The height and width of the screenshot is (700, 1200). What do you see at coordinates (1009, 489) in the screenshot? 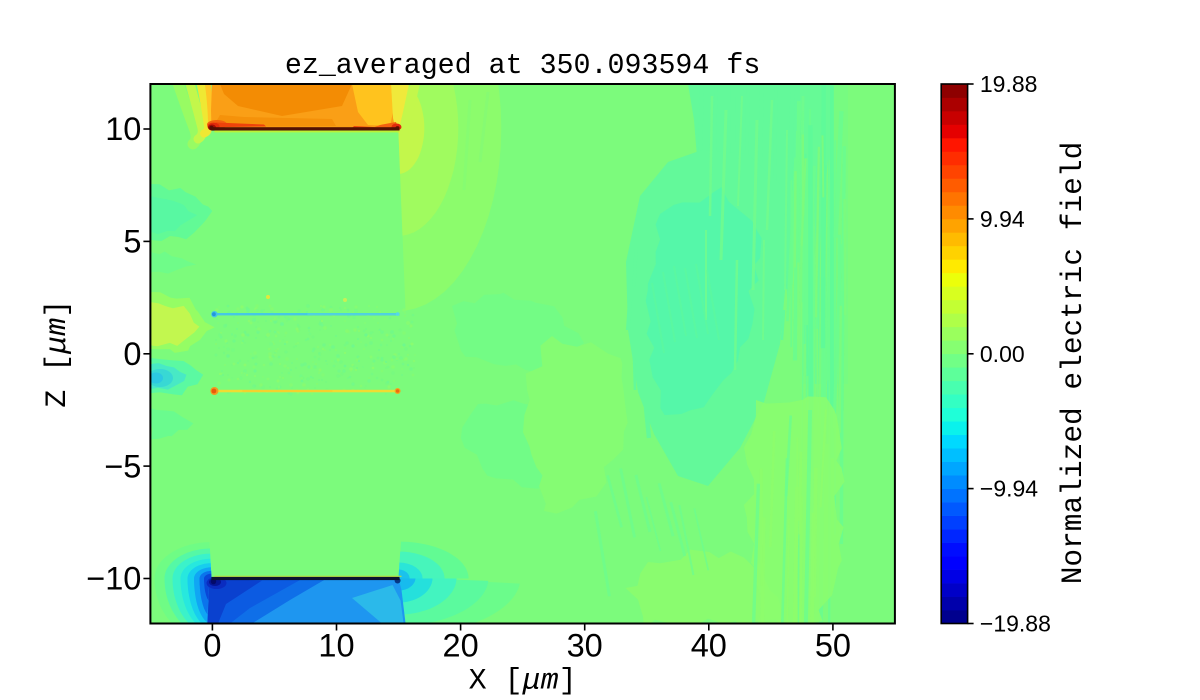
I see `svg-text: −9.94` at bounding box center [1009, 489].